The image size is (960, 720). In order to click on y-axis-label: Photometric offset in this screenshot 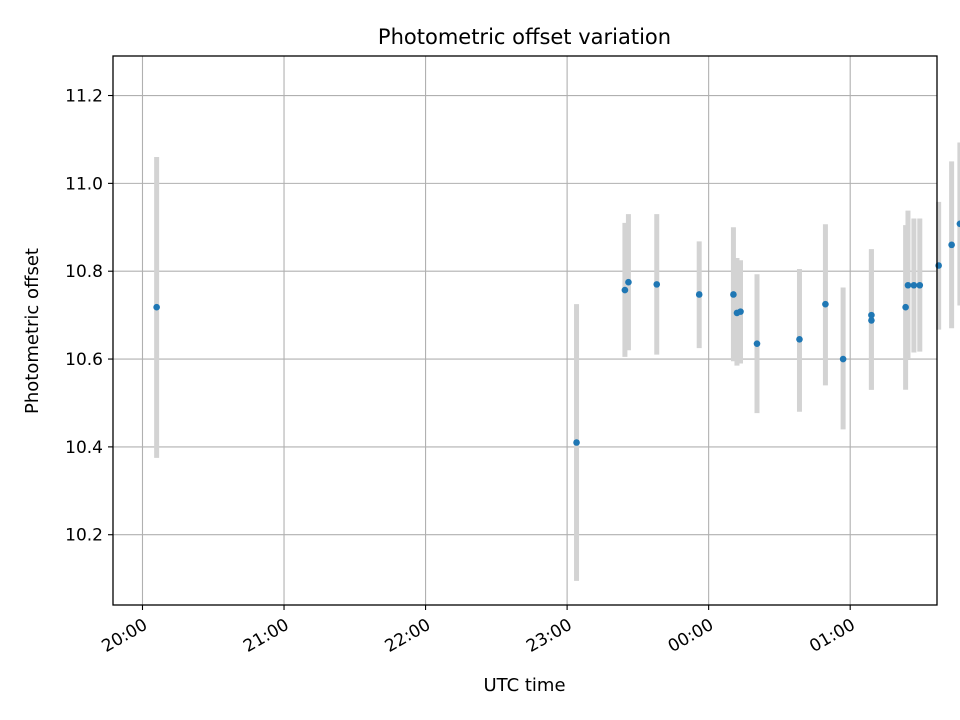, I will do `click(32, 331)`.